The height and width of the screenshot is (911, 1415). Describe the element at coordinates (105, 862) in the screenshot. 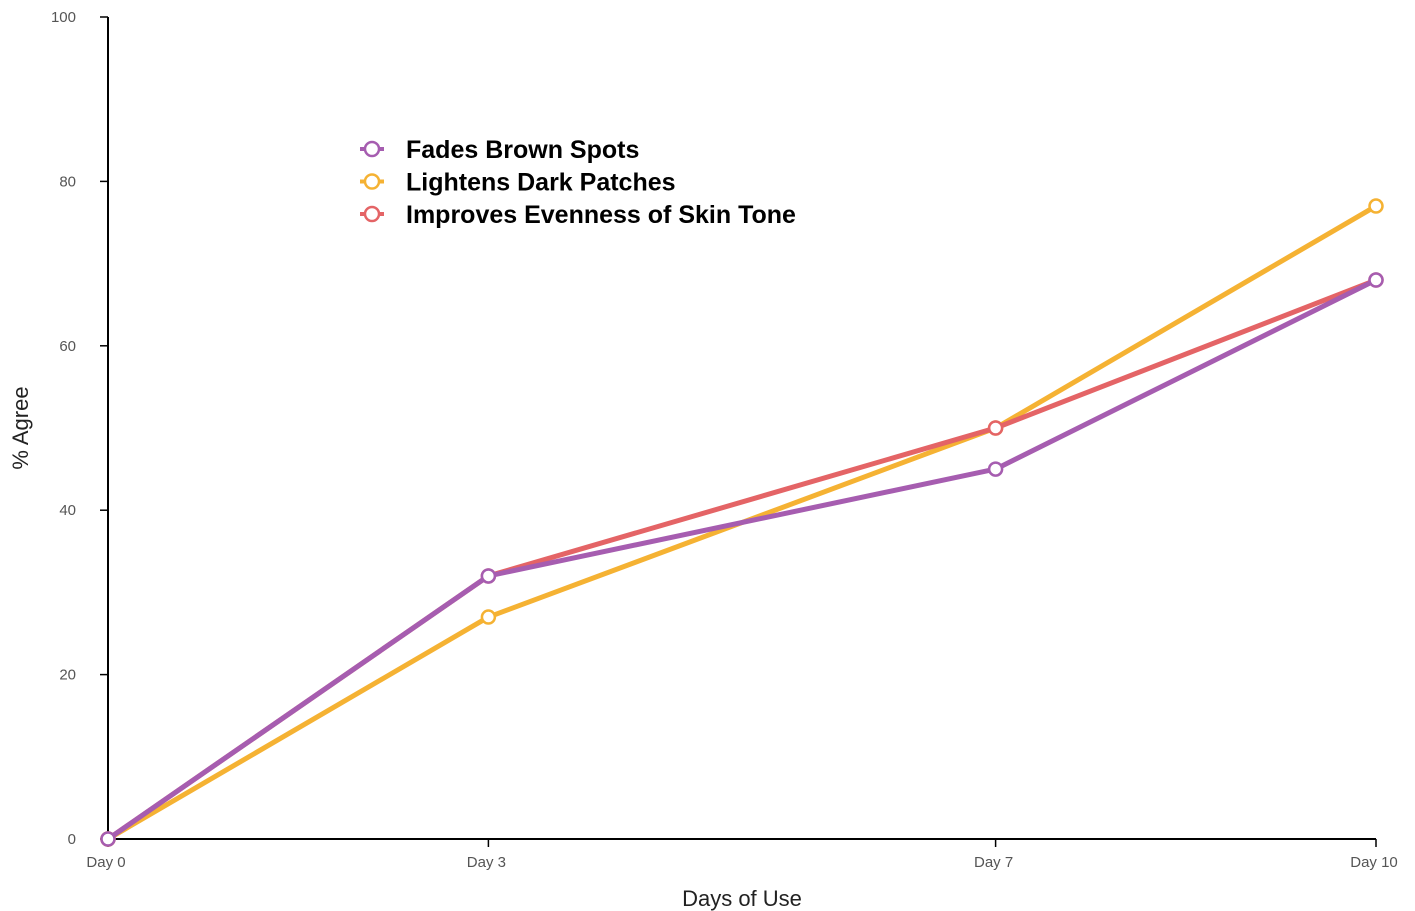

I see `x-tick-label: Day 0` at that location.